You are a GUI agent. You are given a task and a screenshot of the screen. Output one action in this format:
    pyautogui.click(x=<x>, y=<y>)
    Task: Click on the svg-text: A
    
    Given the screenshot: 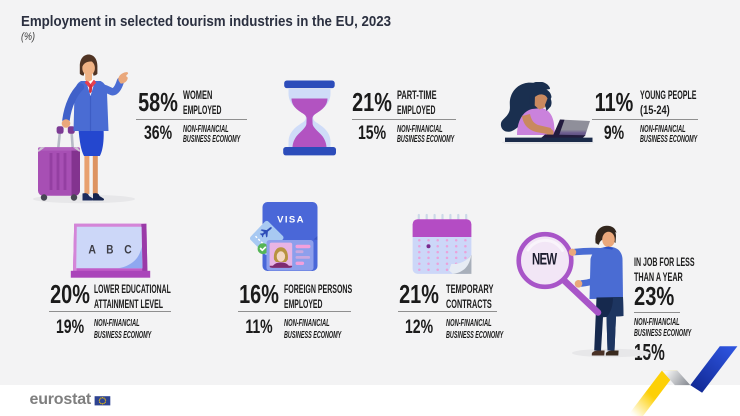 What is the action you would take?
    pyautogui.click(x=92, y=250)
    